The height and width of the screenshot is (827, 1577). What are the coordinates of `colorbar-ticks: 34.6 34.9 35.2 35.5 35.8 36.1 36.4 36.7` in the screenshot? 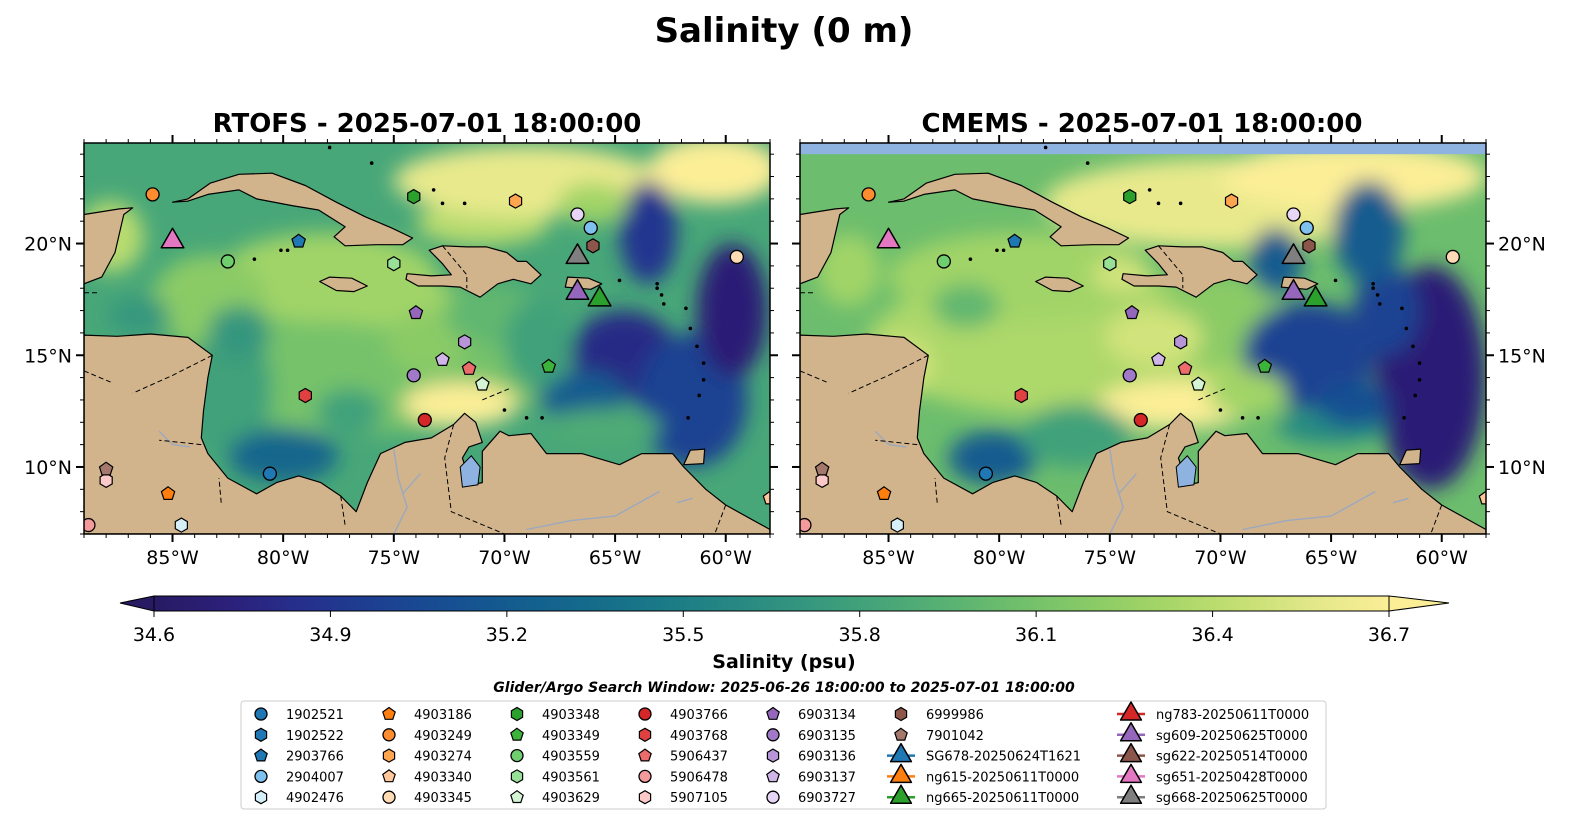 It's located at (771, 628).